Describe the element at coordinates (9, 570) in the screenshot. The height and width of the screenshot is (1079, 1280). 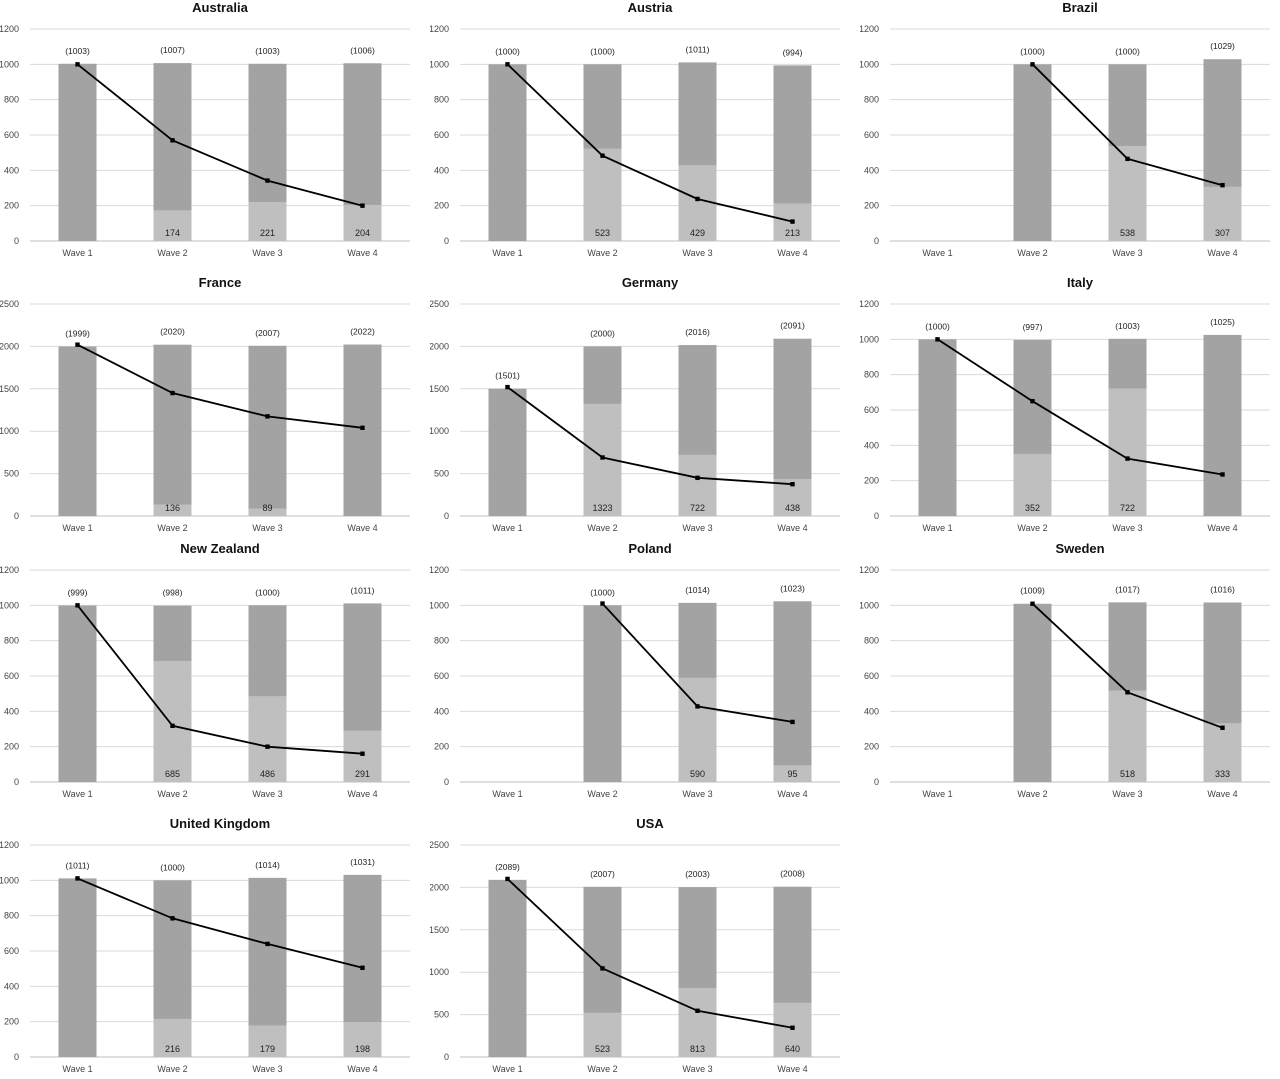
I see `y-tick-label: 1200` at that location.